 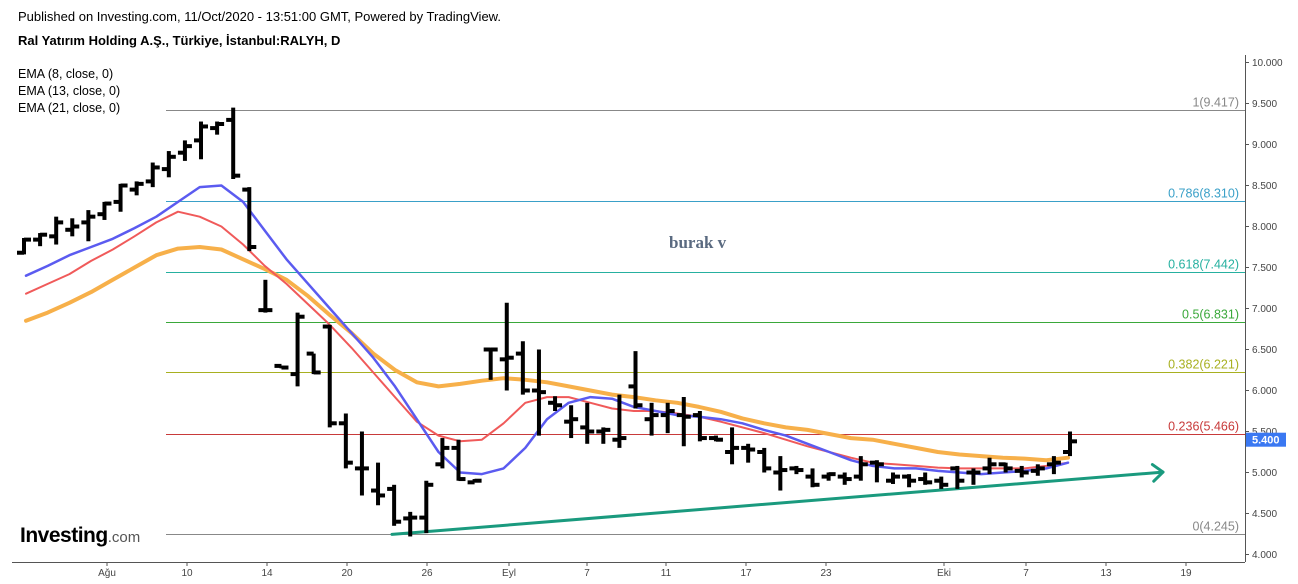 What do you see at coordinates (1264, 514) in the screenshot?
I see `y-tick-label: 4.500` at bounding box center [1264, 514].